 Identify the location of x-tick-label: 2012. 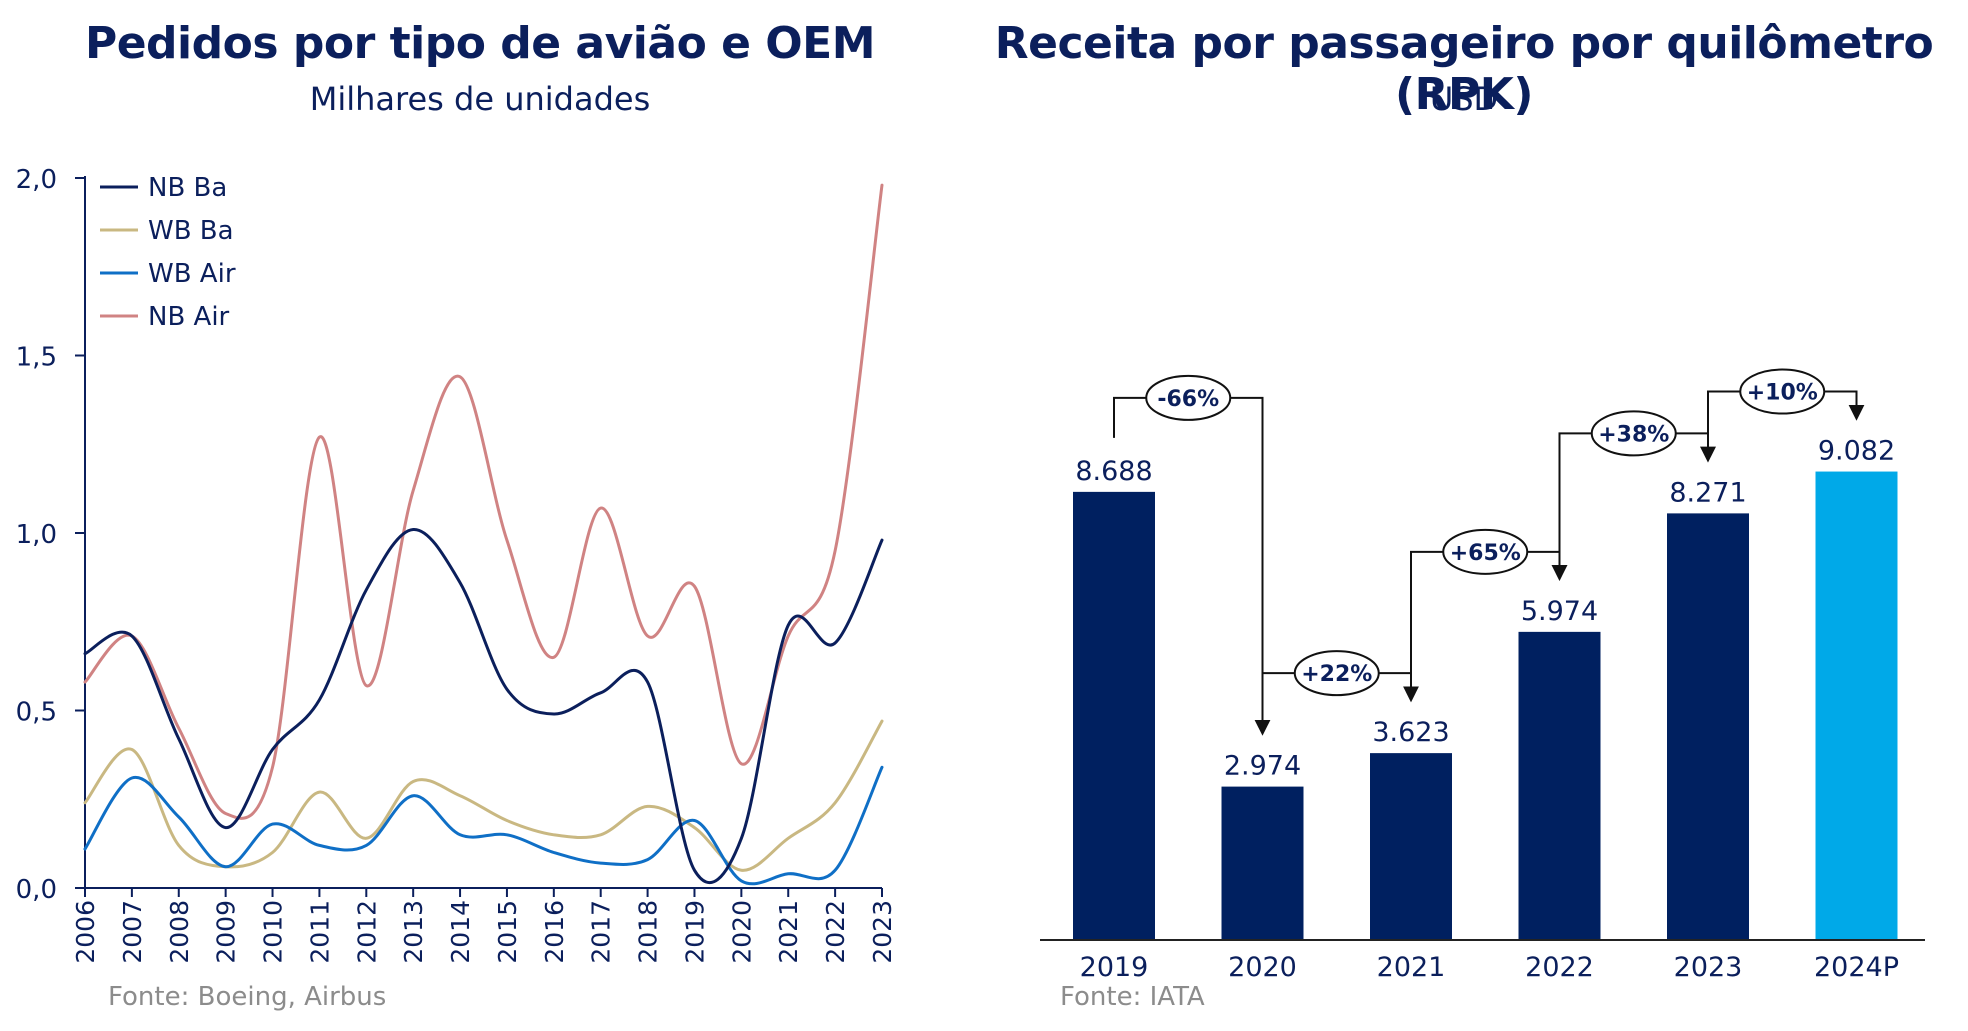
(366, 932).